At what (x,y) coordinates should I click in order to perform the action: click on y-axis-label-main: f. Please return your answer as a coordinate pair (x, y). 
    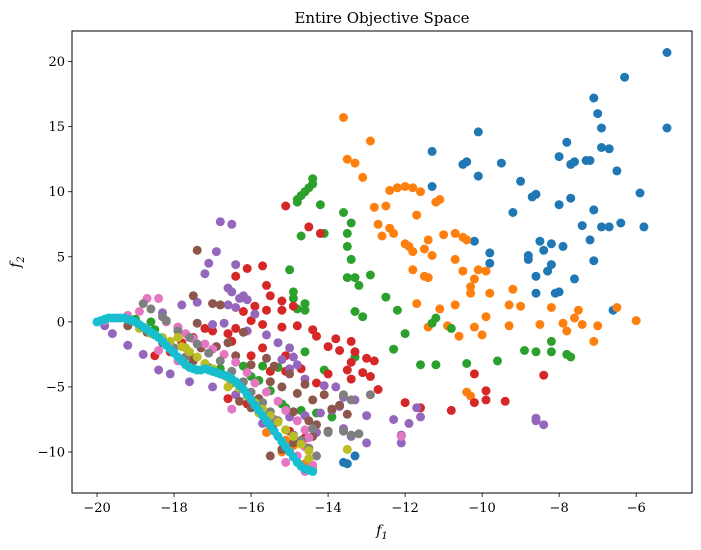
    Looking at the image, I should click on (16, 264).